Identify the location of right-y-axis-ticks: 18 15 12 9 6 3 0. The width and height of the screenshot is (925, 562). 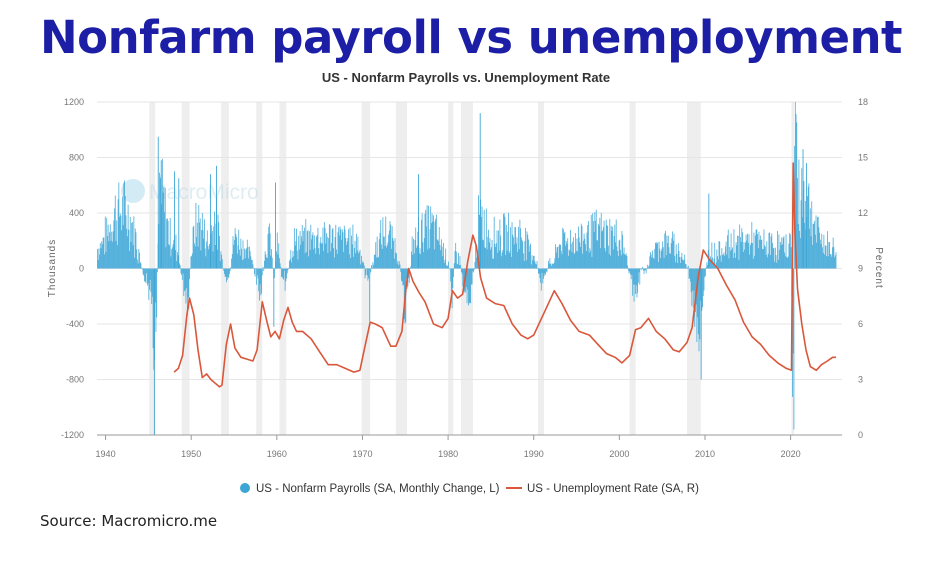
(863, 268).